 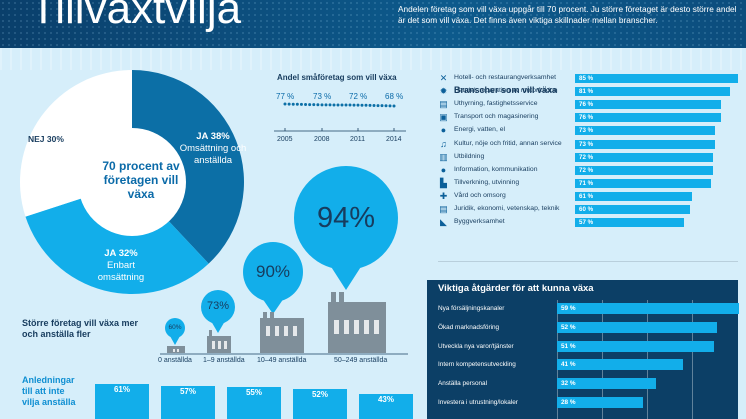 What do you see at coordinates (643, 183) in the screenshot?
I see `sector-bar: 71 %` at bounding box center [643, 183].